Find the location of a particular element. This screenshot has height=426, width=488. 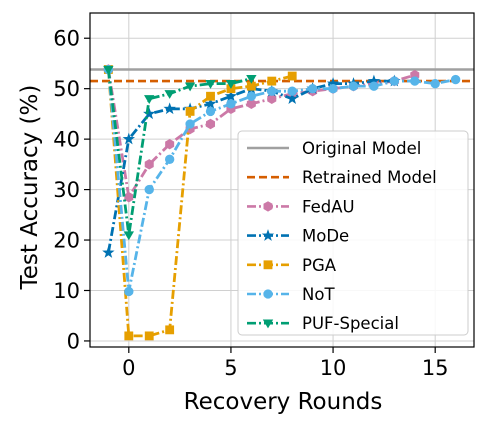

y-axis-label: Test Accuracy (%) is located at coordinates (30, 188).